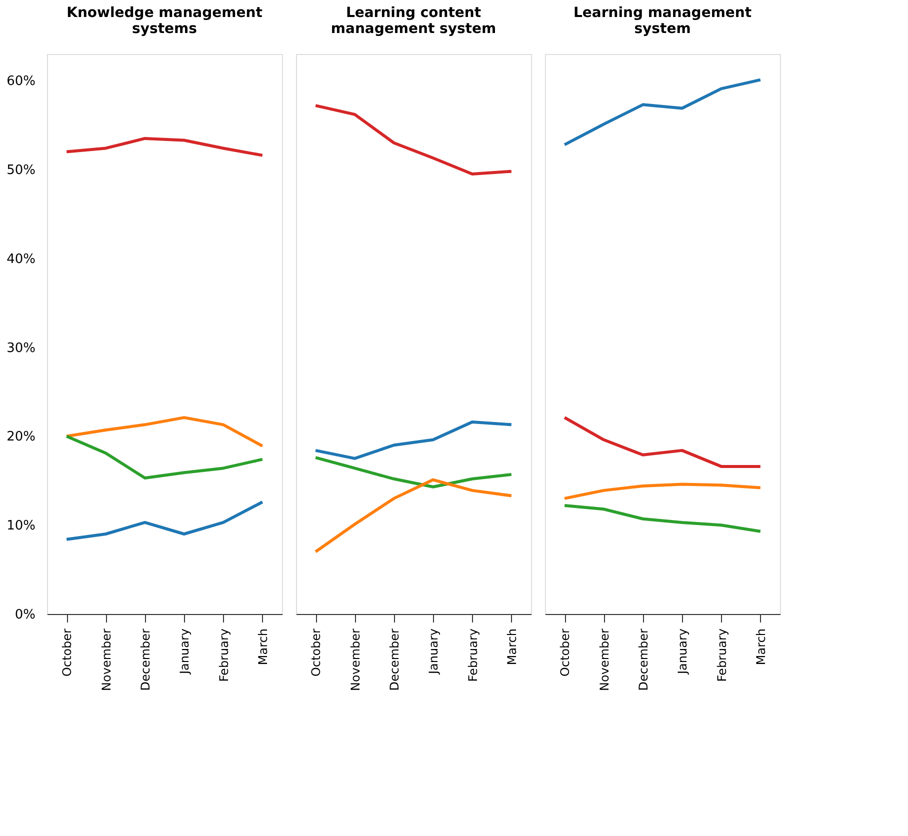  Describe the element at coordinates (662, 13) in the screenshot. I see `text: Learning management` at that location.